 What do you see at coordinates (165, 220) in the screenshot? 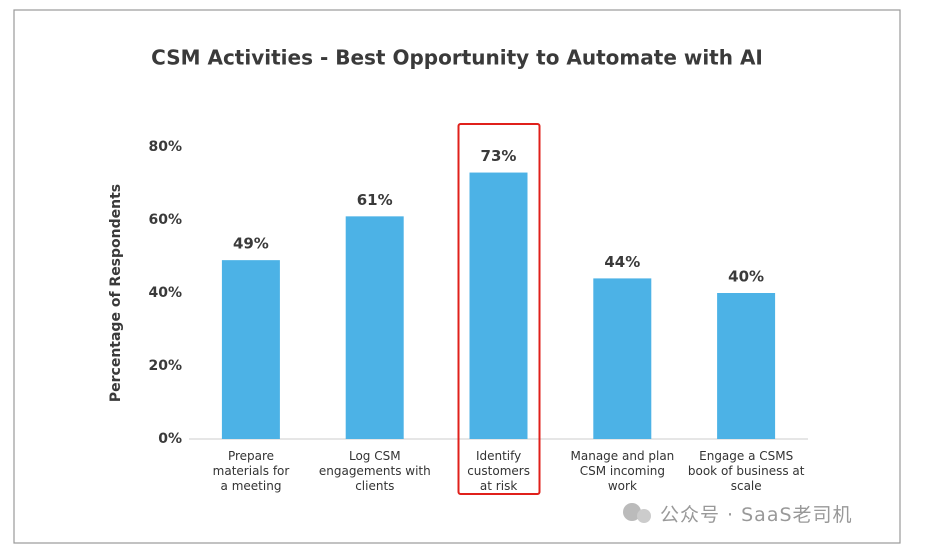
I see `y-tick-label: 60%` at bounding box center [165, 220].